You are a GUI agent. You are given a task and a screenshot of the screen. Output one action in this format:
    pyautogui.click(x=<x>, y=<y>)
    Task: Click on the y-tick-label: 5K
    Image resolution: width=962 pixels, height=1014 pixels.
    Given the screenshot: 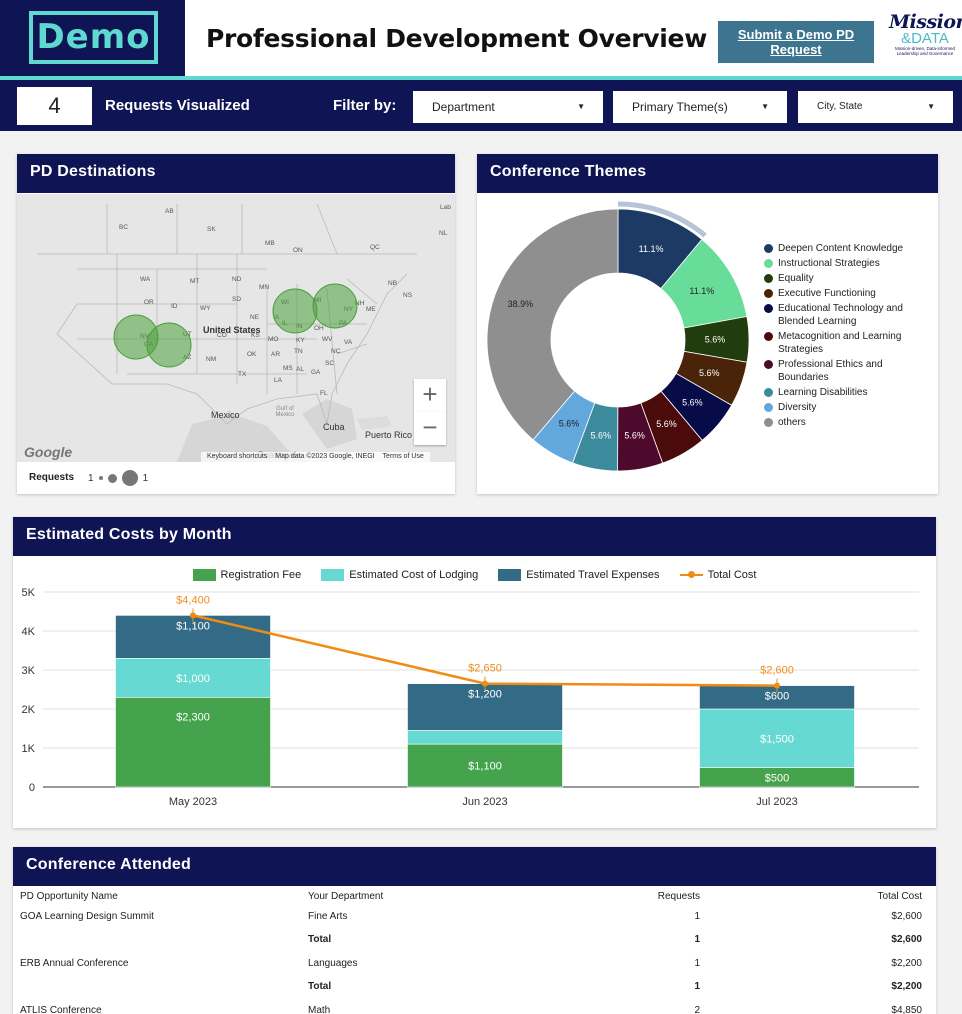 What is the action you would take?
    pyautogui.click(x=29, y=593)
    